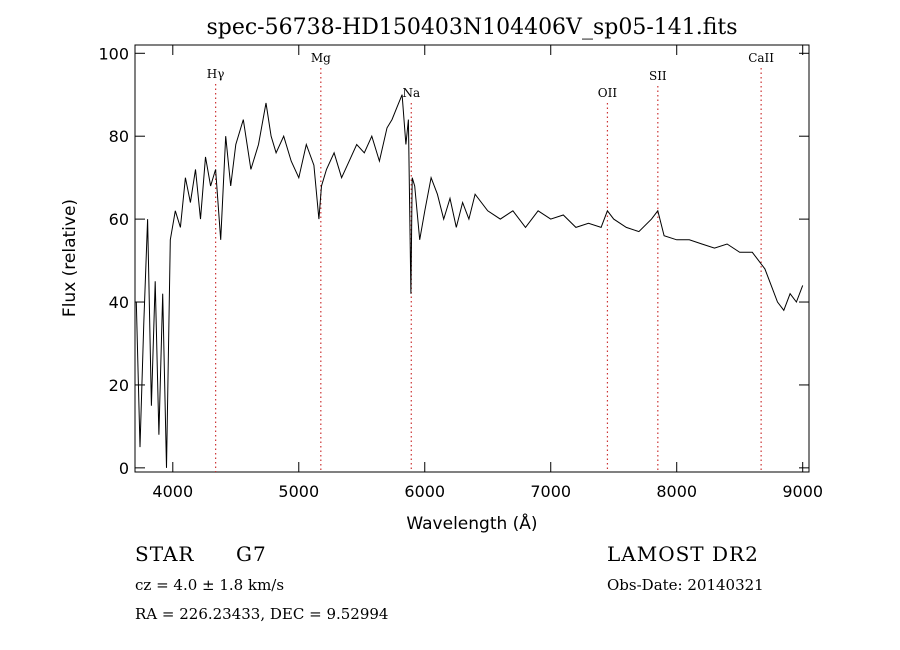 This screenshot has width=900, height=650. I want to click on y-tick-label: 0, so click(124, 468).